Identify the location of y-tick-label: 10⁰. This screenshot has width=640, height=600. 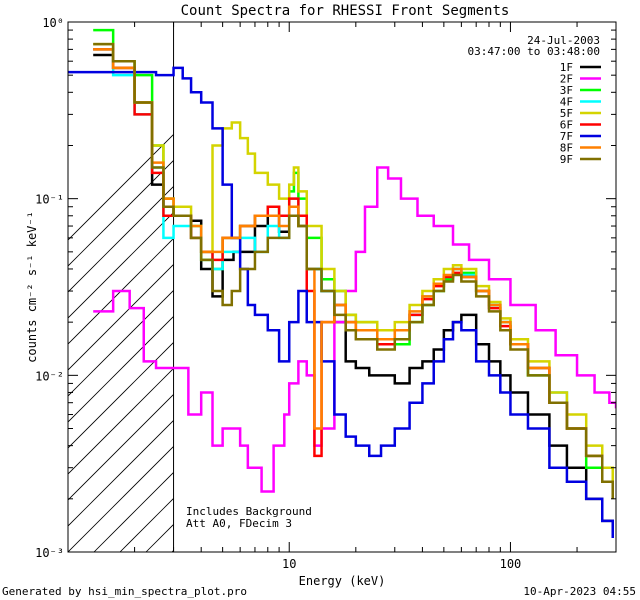
(53, 23).